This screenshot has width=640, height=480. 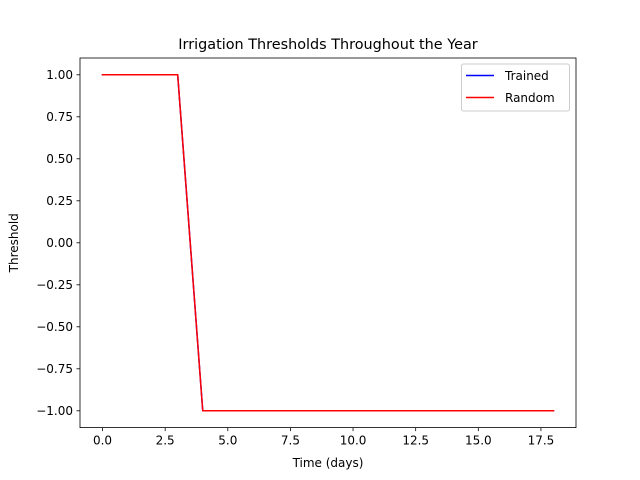 What do you see at coordinates (324, 437) in the screenshot?
I see `x-axis: 0.0 2.5 5.0 7.5 10.0 12.5 15.0 17.5` at bounding box center [324, 437].